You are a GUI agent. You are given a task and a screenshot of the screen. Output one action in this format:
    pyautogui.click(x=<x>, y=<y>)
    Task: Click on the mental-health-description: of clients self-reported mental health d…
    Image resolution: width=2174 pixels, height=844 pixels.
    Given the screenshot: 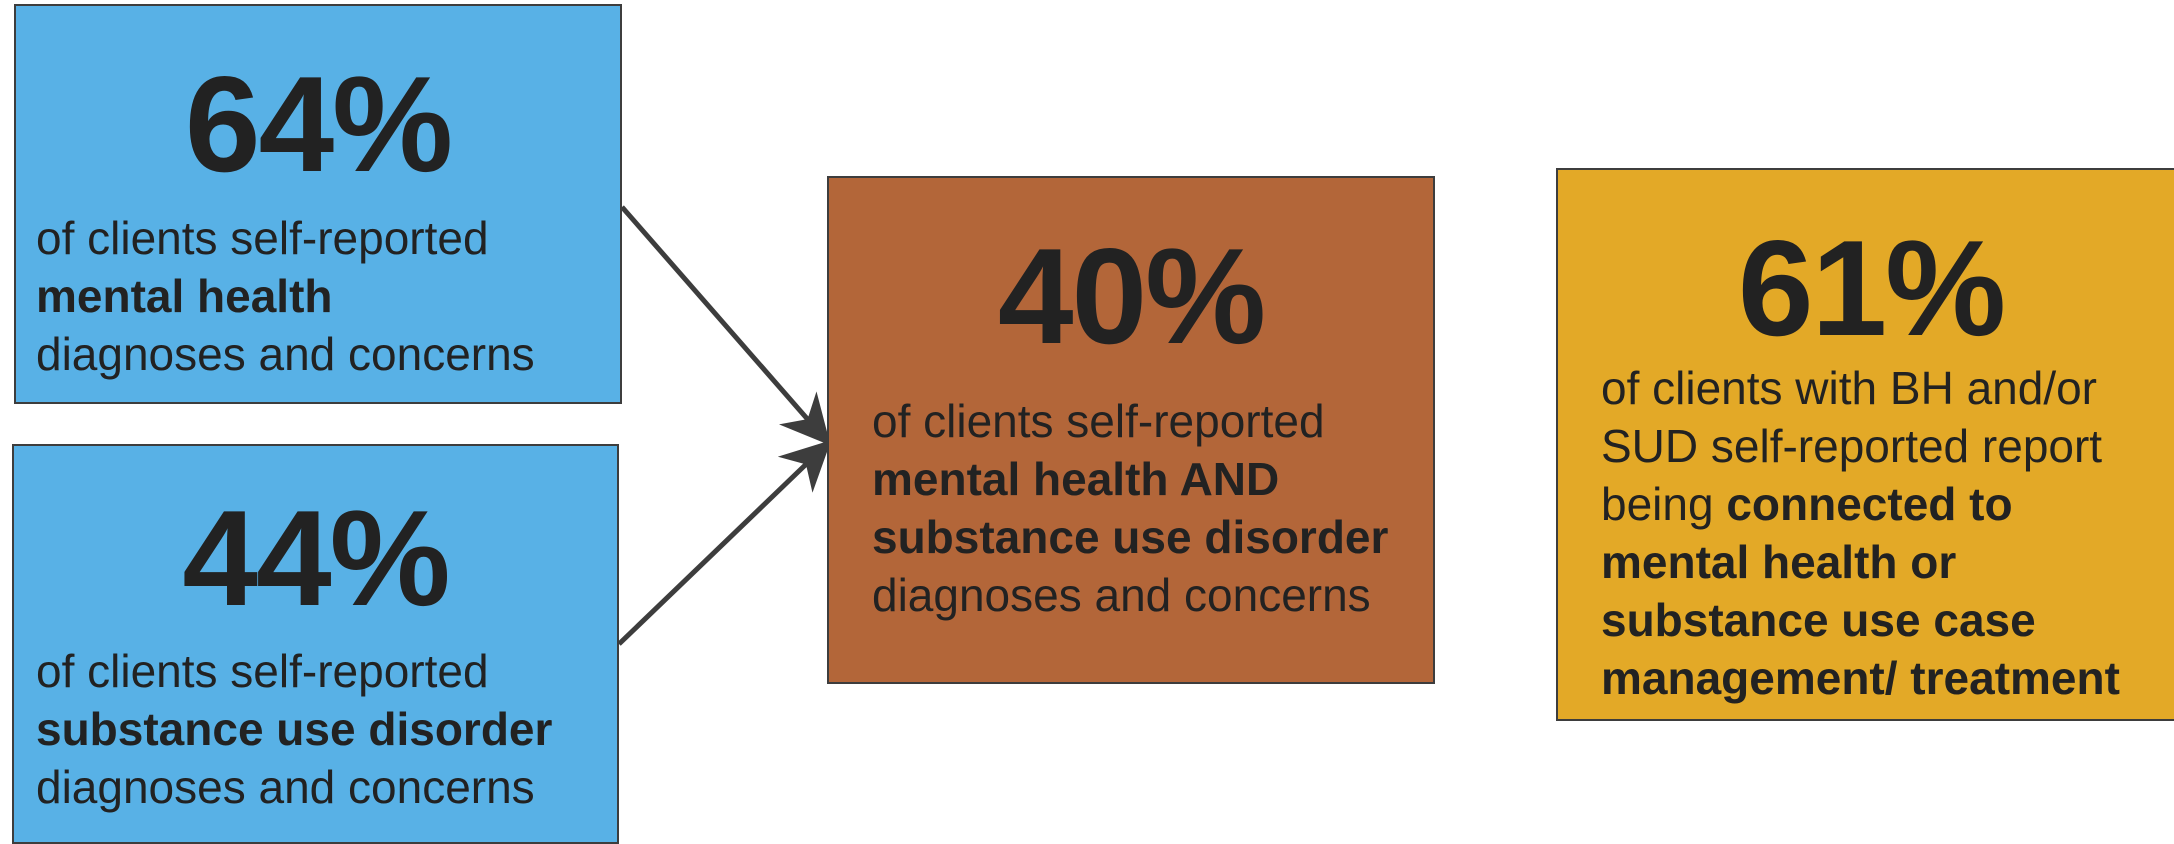 What is the action you would take?
    pyautogui.click(x=336, y=296)
    